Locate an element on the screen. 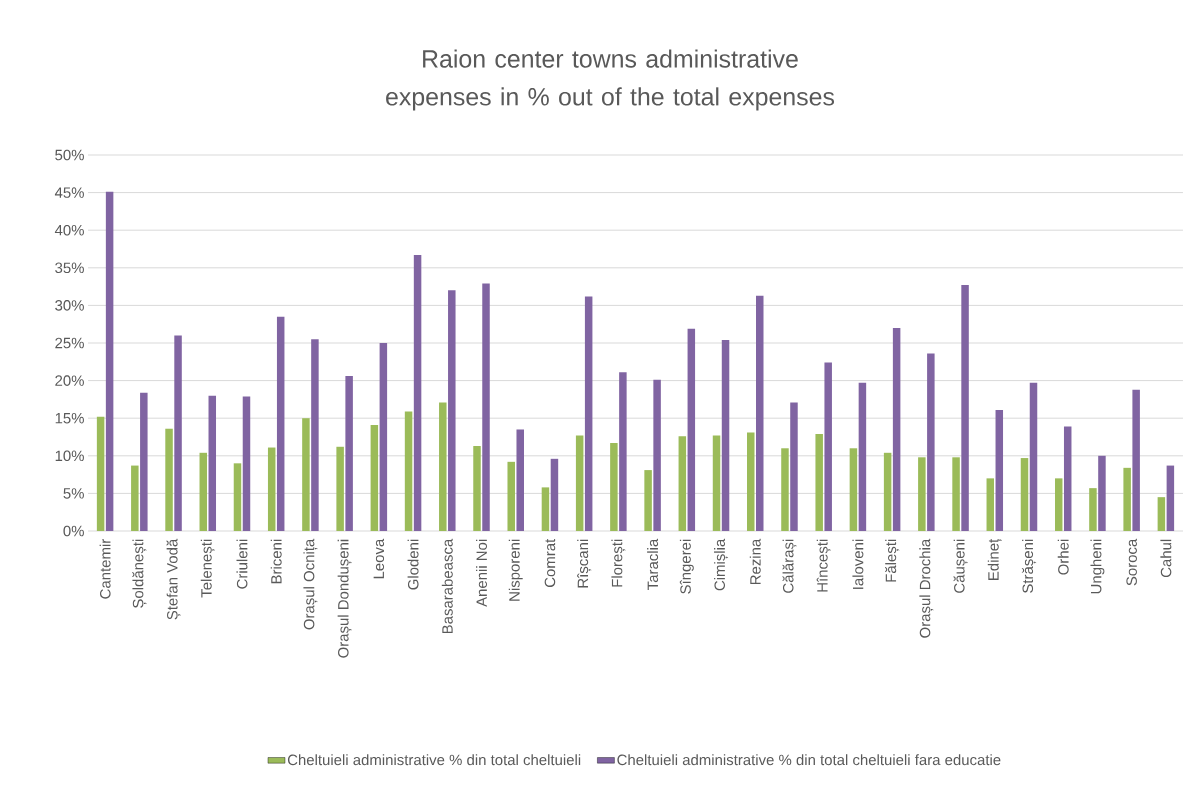 This screenshot has width=1198, height=791. y-tick-label: 35% is located at coordinates (69, 268).